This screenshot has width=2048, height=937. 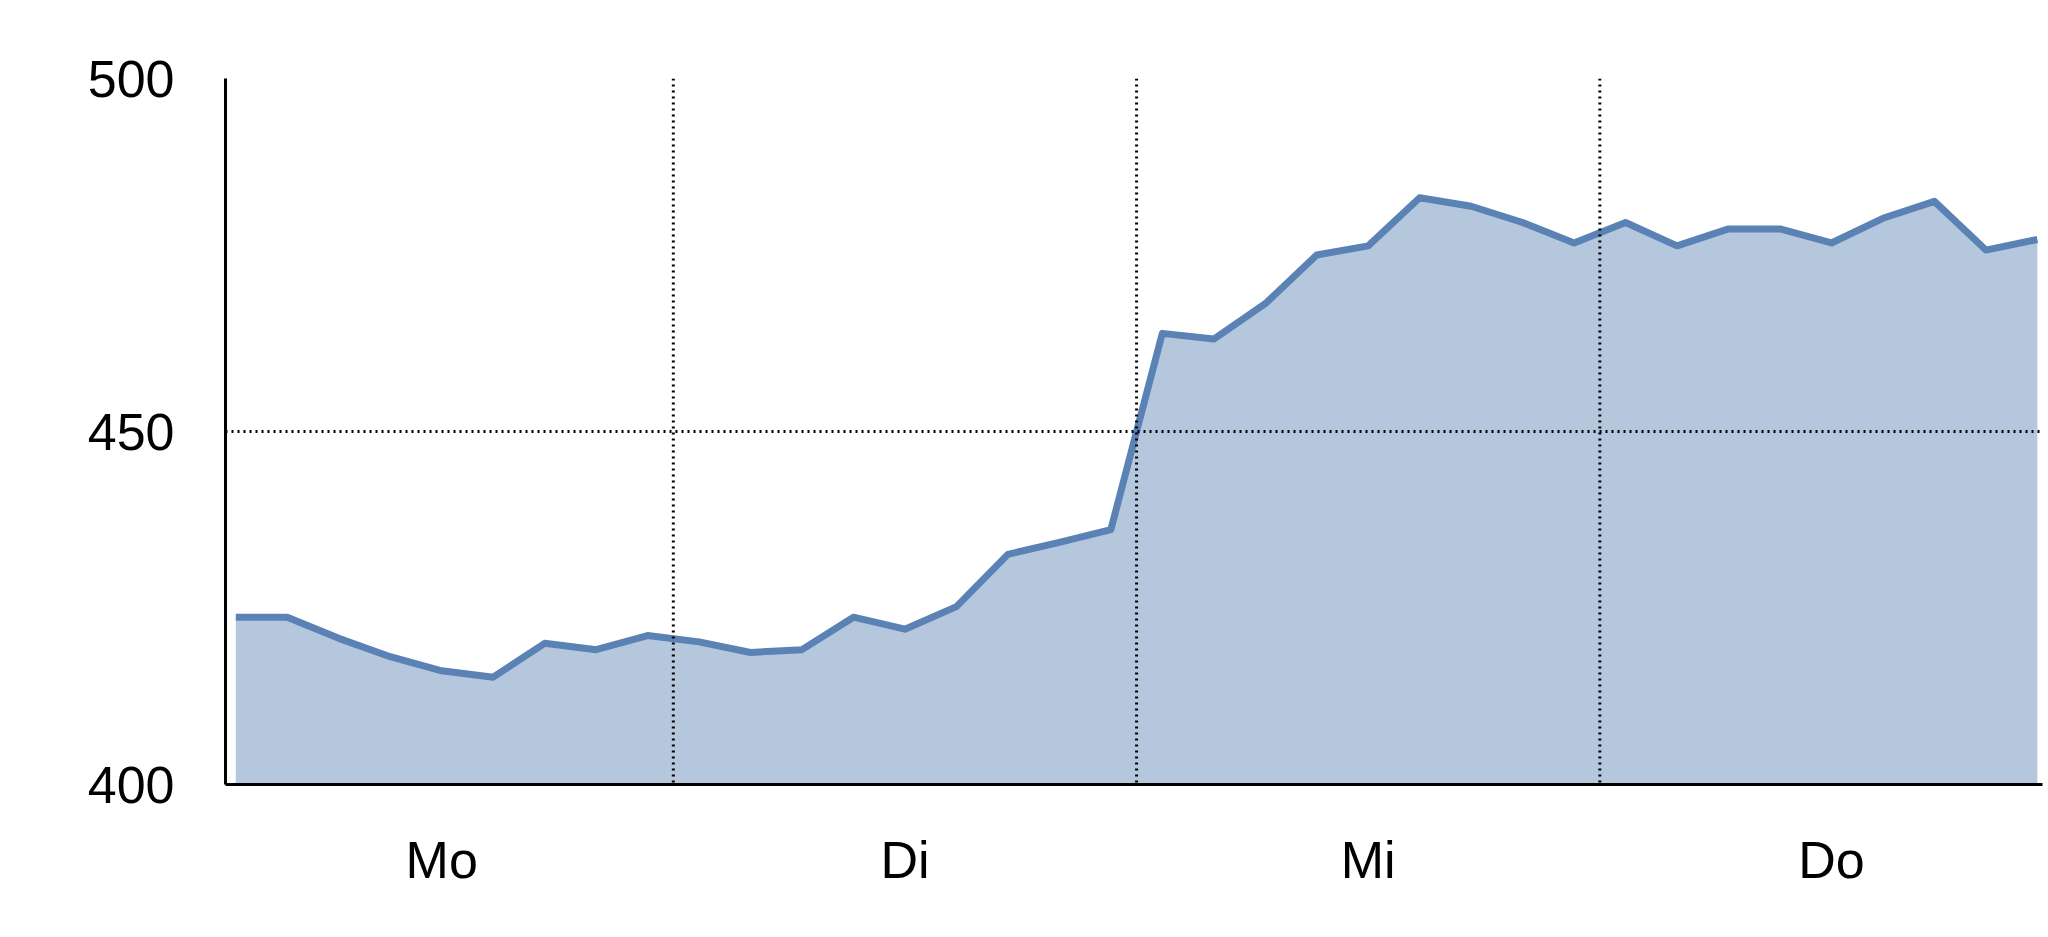 What do you see at coordinates (131, 78) in the screenshot?
I see `y-tick-label: 500` at bounding box center [131, 78].